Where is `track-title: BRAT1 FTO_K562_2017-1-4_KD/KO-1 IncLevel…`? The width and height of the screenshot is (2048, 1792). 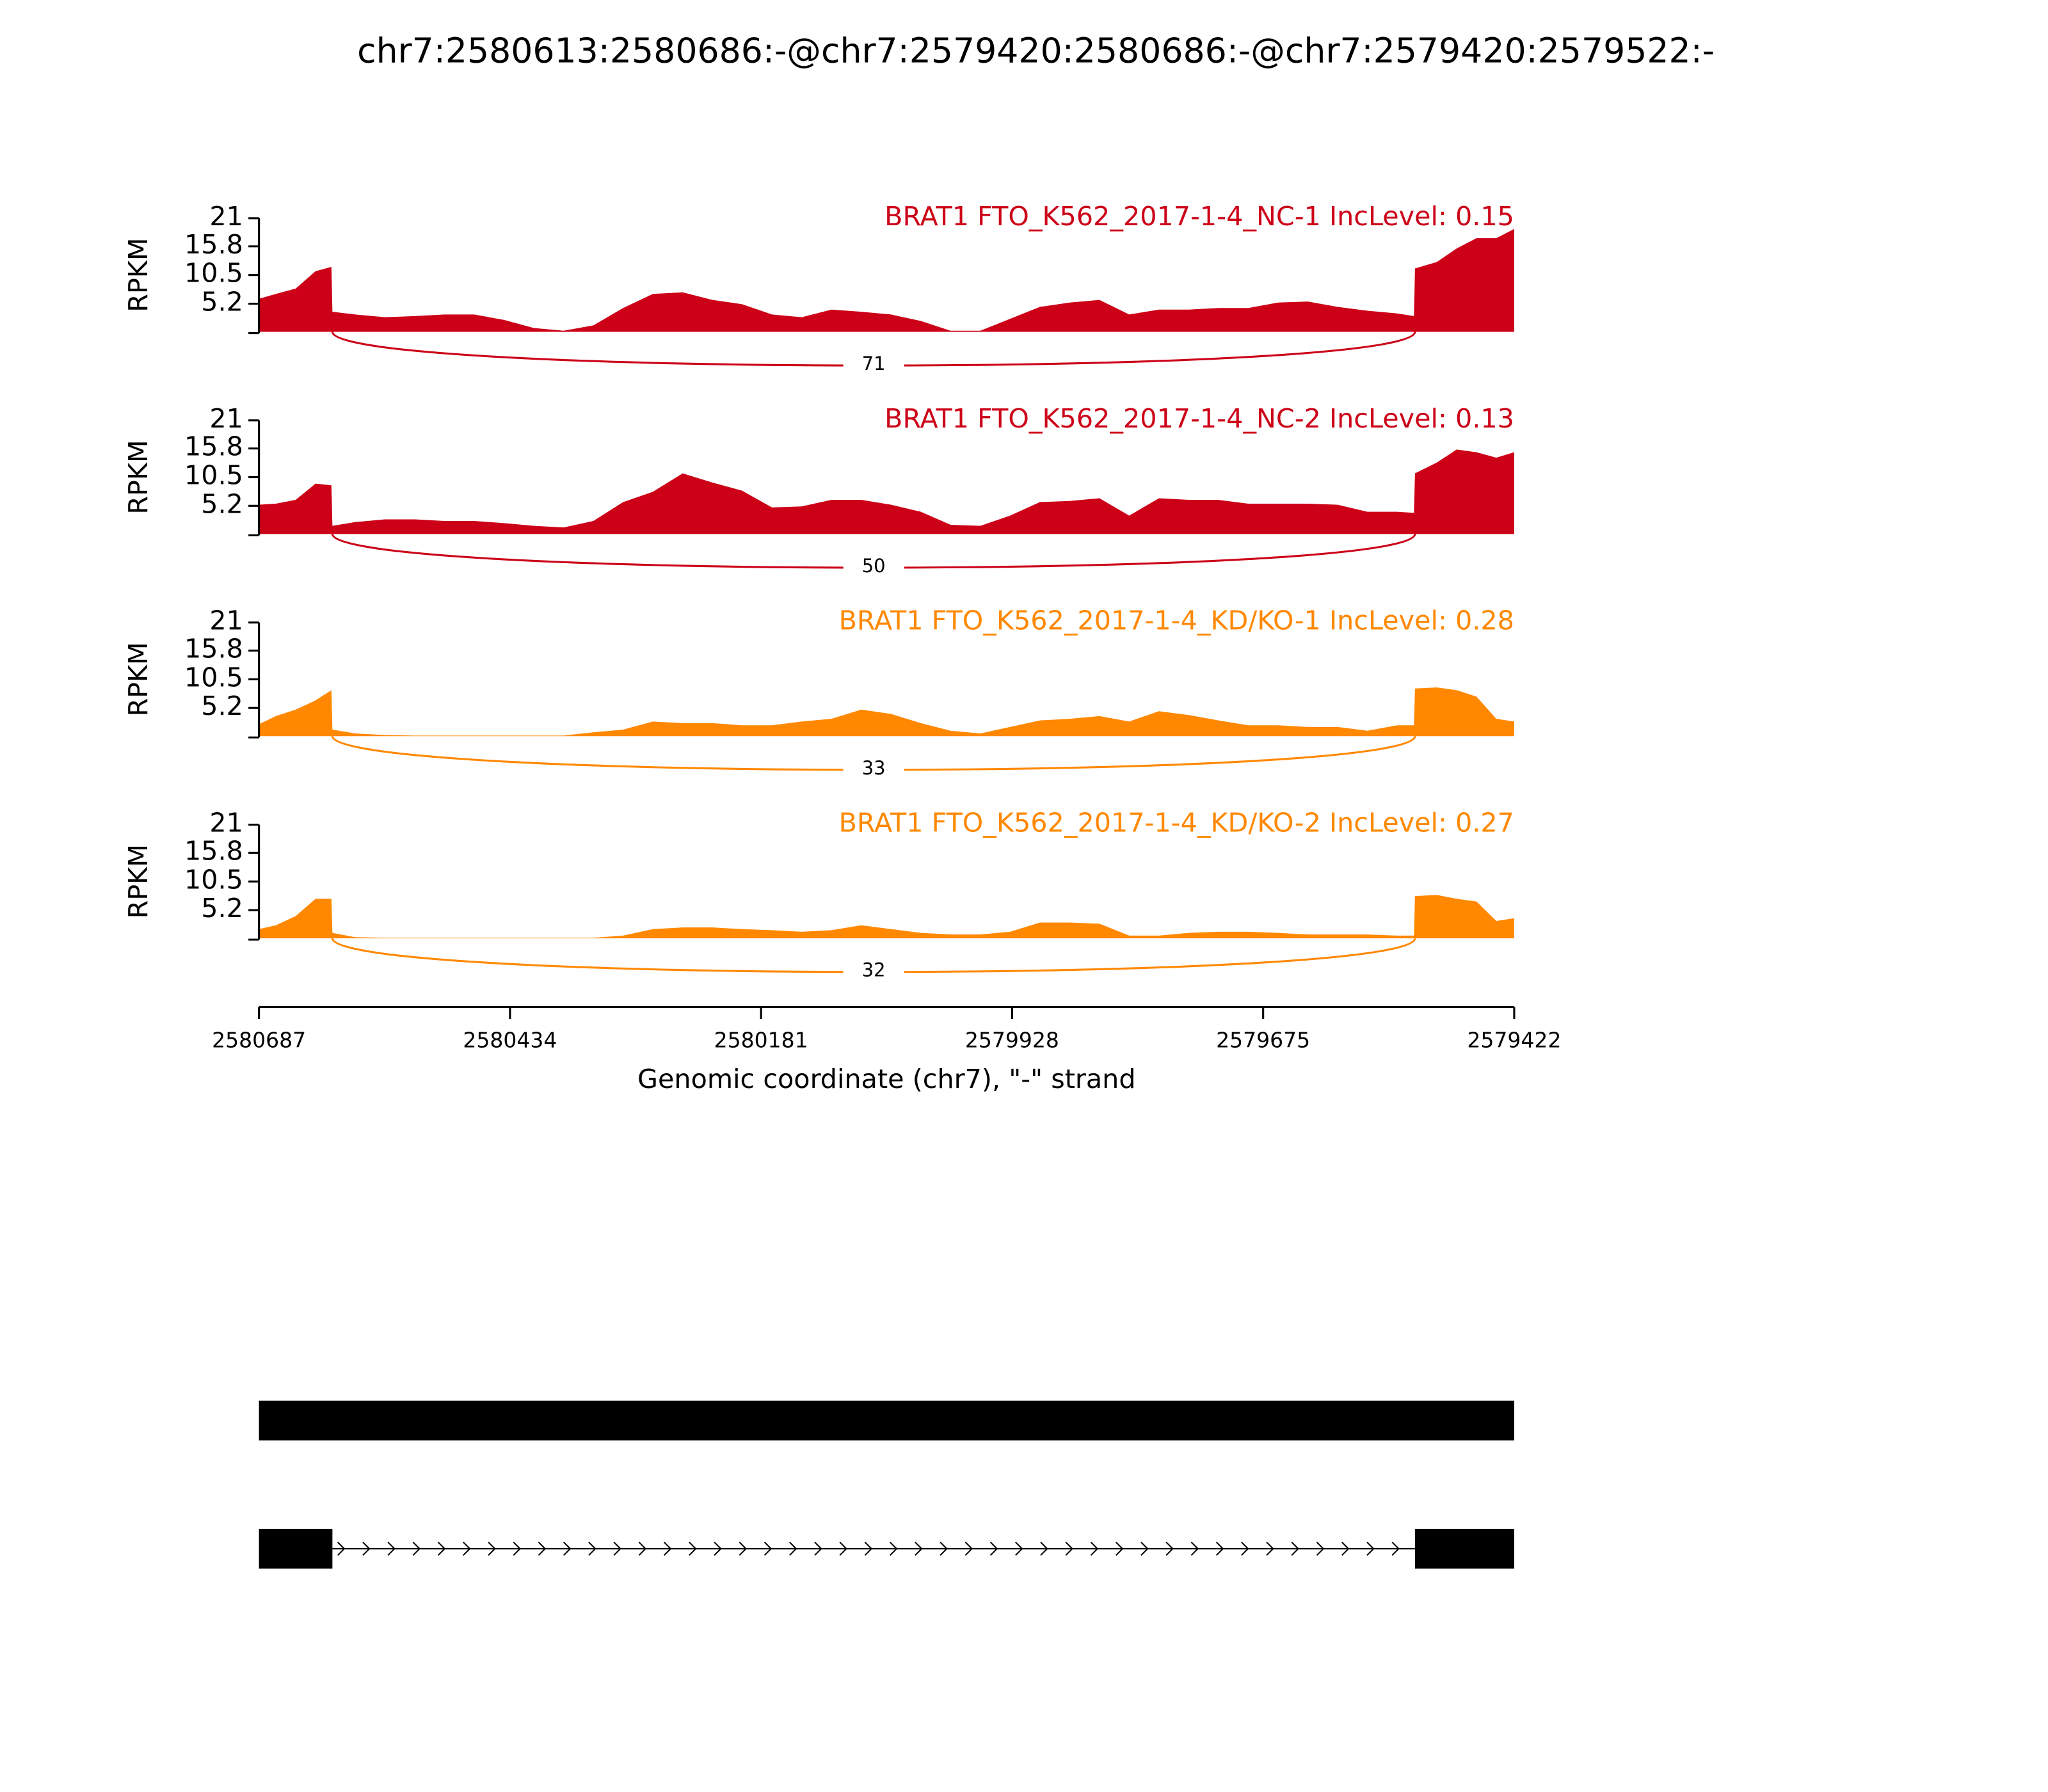
track-title: BRAT1 FTO_K562_2017-1-4_KD/KO-1 IncLevel… is located at coordinates (1176, 620).